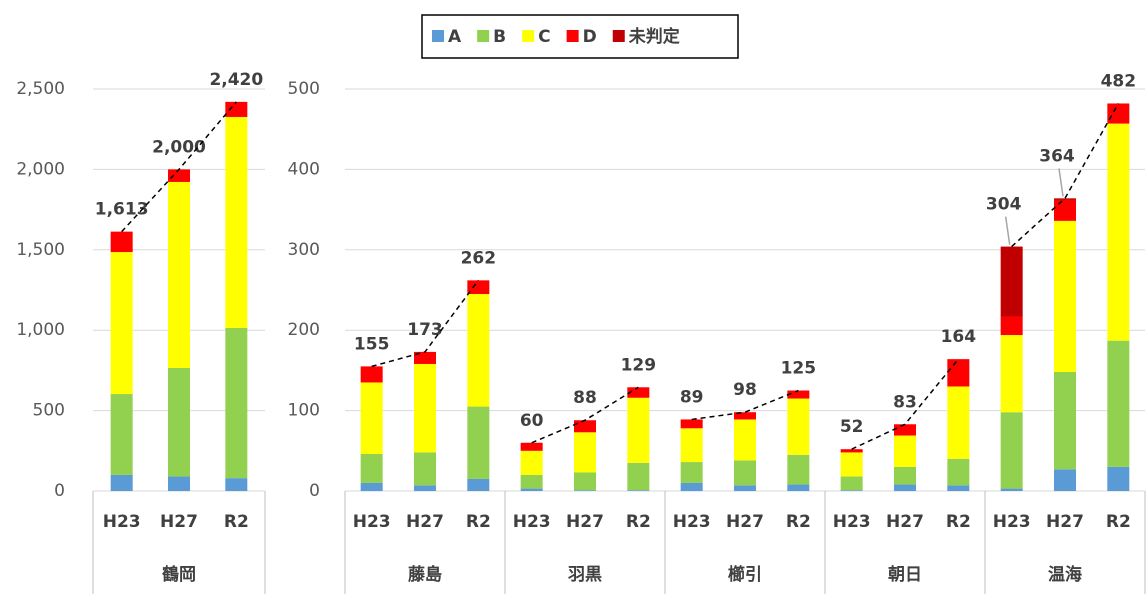 The width and height of the screenshot is (1148, 594). I want to click on group-label: 櫛引, so click(745, 574).